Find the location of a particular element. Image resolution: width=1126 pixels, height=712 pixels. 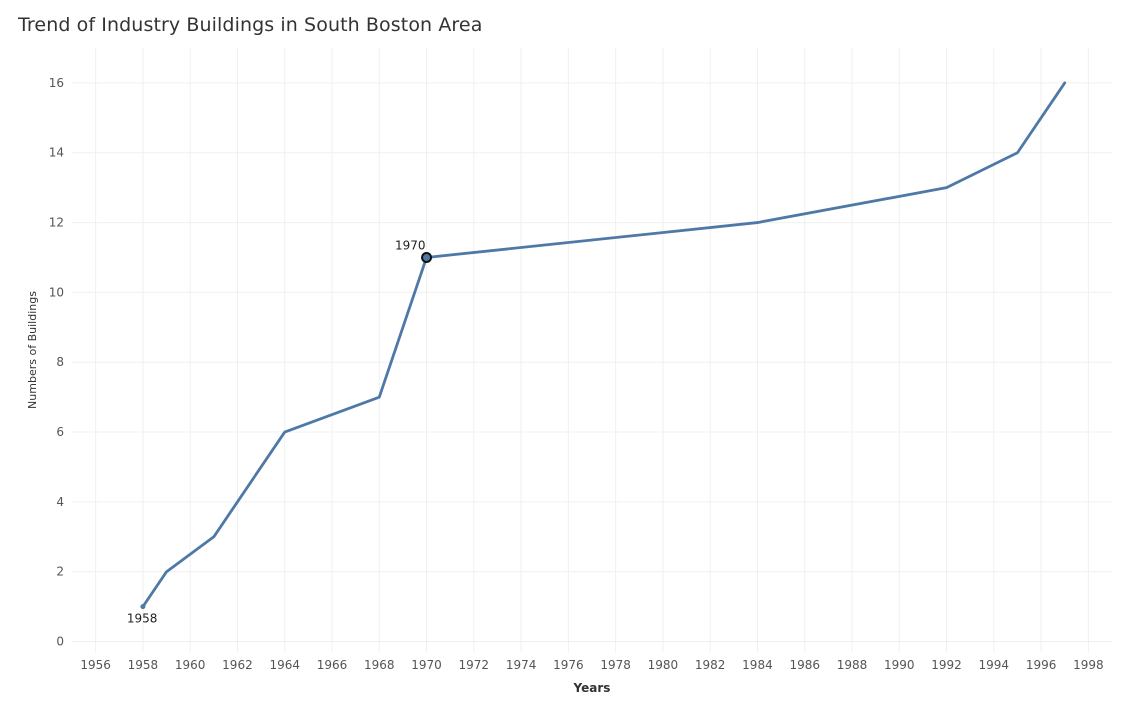

y-axis-ticks: 0 2 4 6 8 10 12 14 16 is located at coordinates (56, 362).